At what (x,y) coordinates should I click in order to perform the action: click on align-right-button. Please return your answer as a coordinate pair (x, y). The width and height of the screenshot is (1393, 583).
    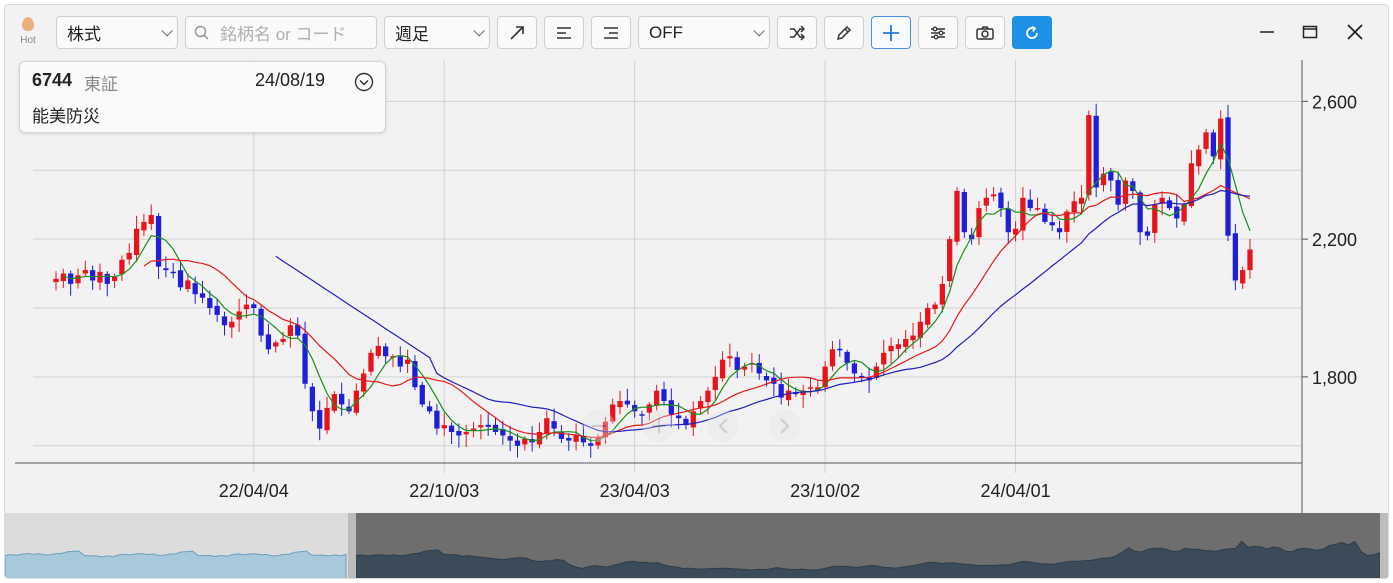
    Looking at the image, I should click on (611, 32).